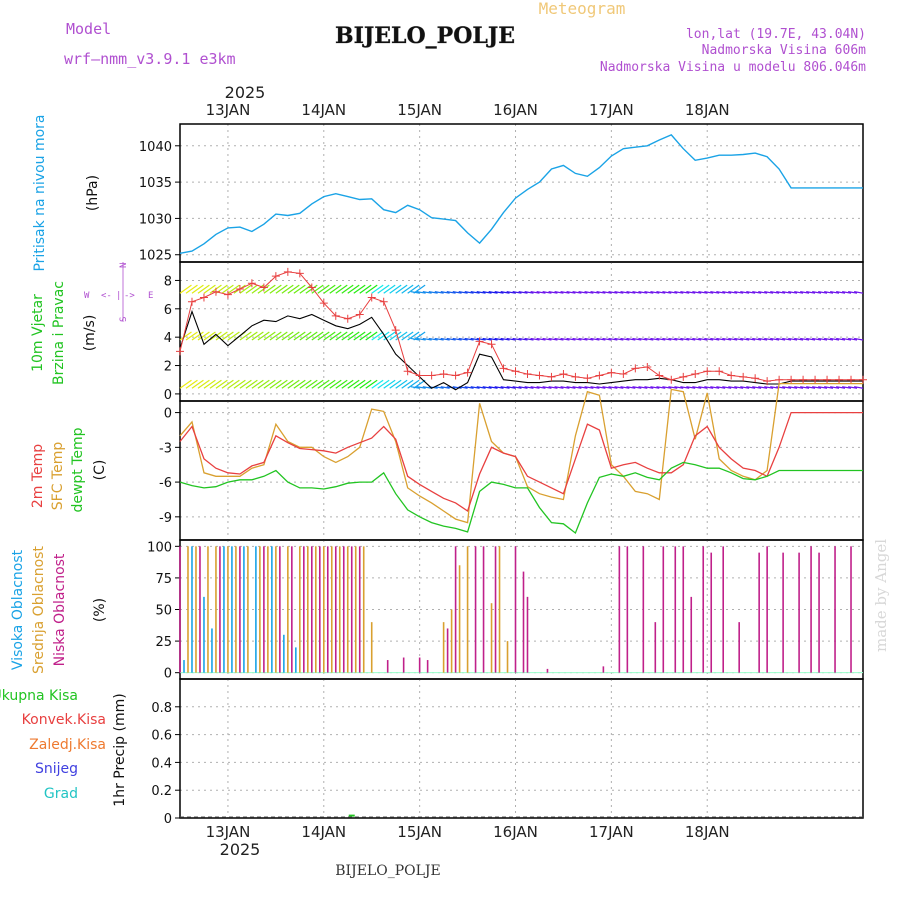  What do you see at coordinates (511, 461) in the screenshot?
I see `panel-temperature: 0 -3 -6 -9` at bounding box center [511, 461].